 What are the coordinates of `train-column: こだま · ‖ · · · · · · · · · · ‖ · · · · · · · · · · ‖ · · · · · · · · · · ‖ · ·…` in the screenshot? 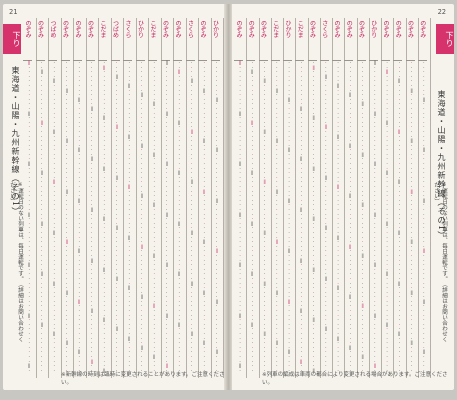 It's located at (105, 198).